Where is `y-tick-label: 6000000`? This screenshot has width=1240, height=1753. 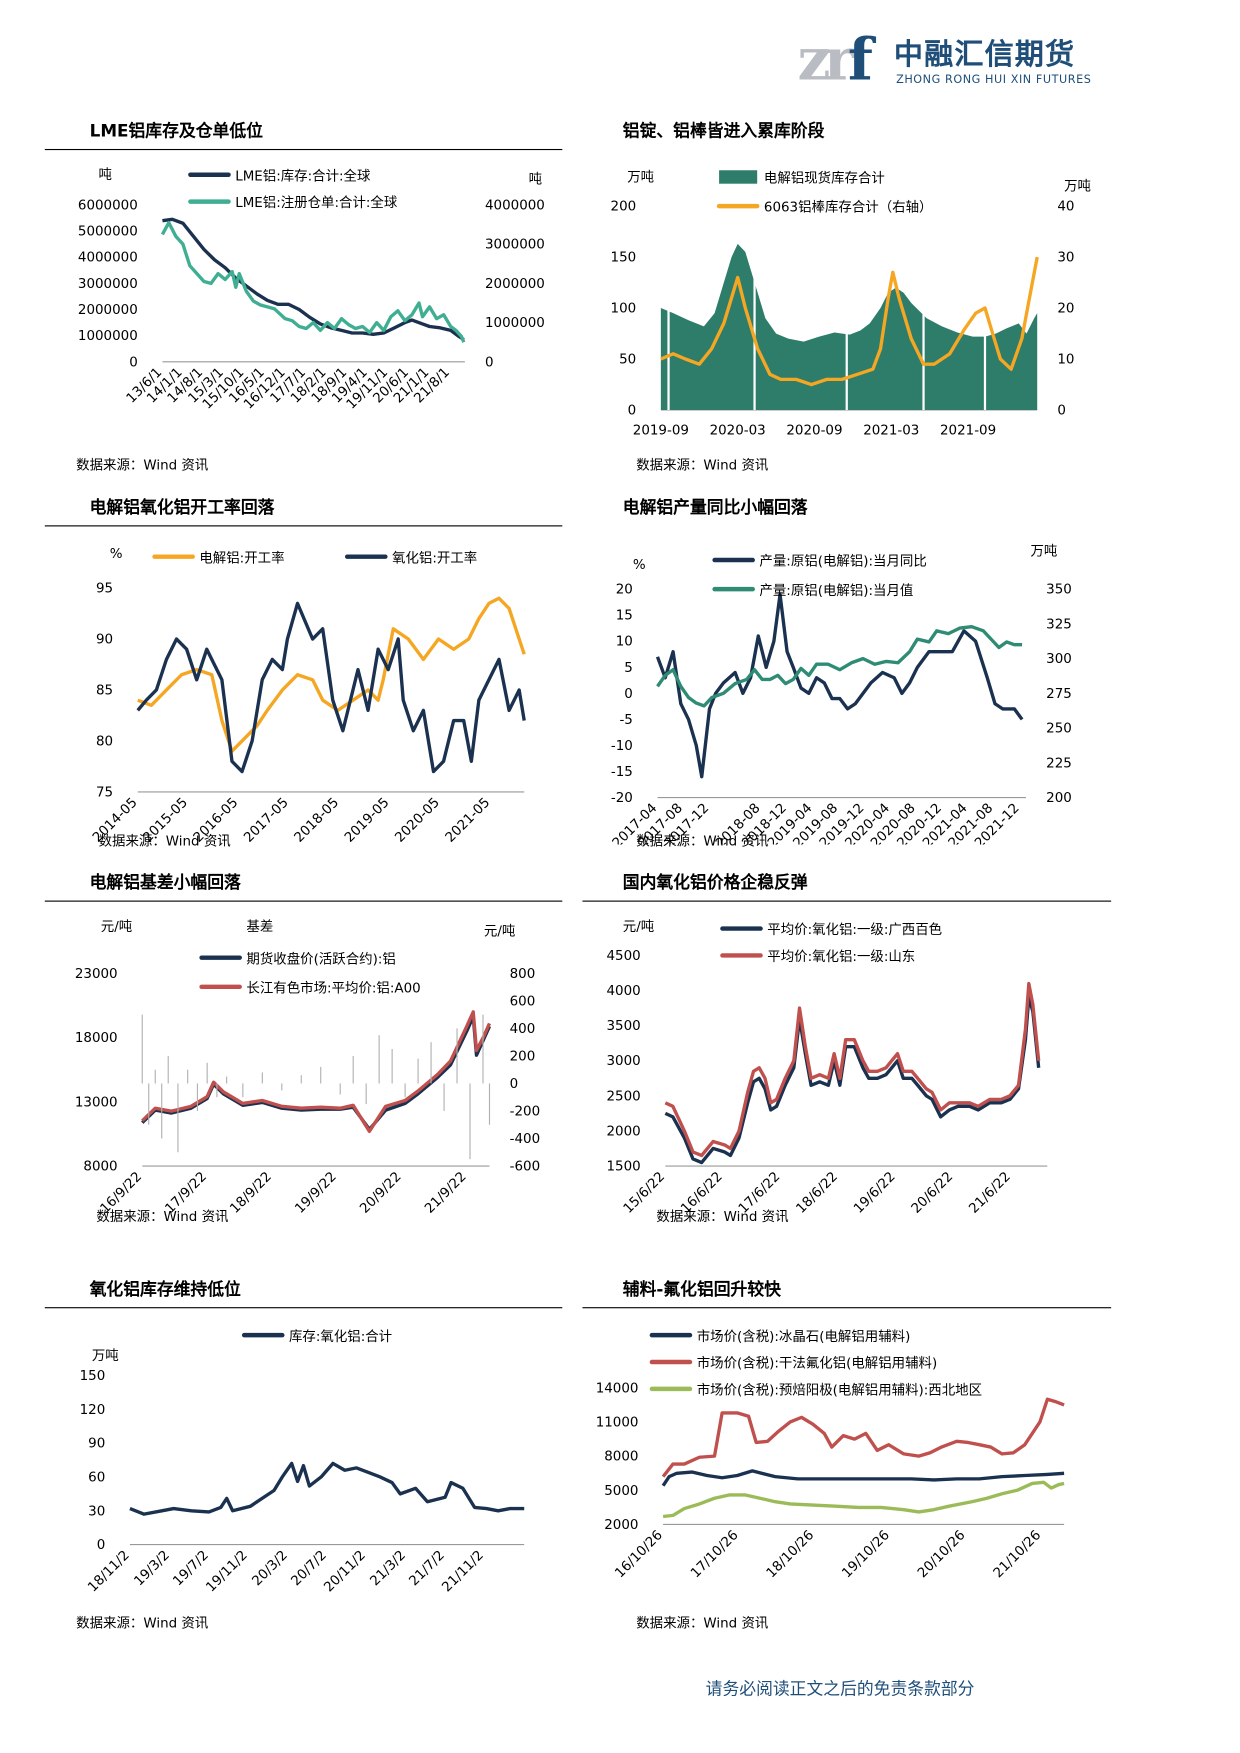 y-tick-label: 6000000 is located at coordinates (108, 205).